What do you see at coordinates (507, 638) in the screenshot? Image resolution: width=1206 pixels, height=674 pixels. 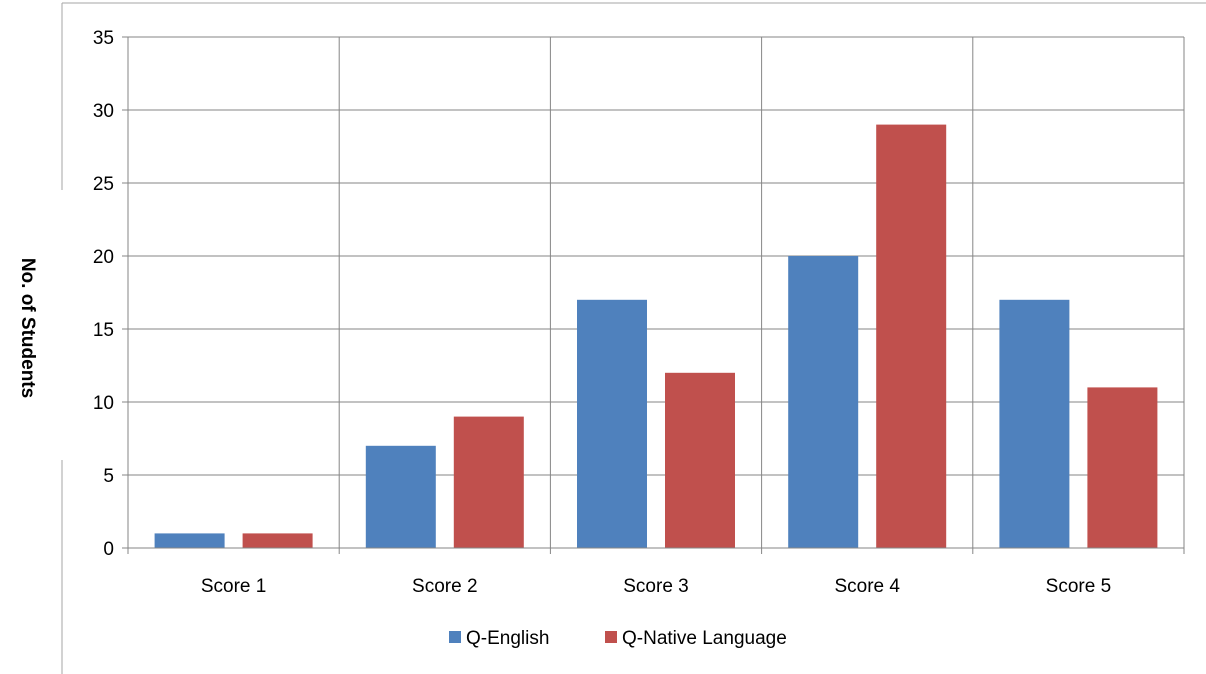 I see `legend-label-q-english: Q-English` at bounding box center [507, 638].